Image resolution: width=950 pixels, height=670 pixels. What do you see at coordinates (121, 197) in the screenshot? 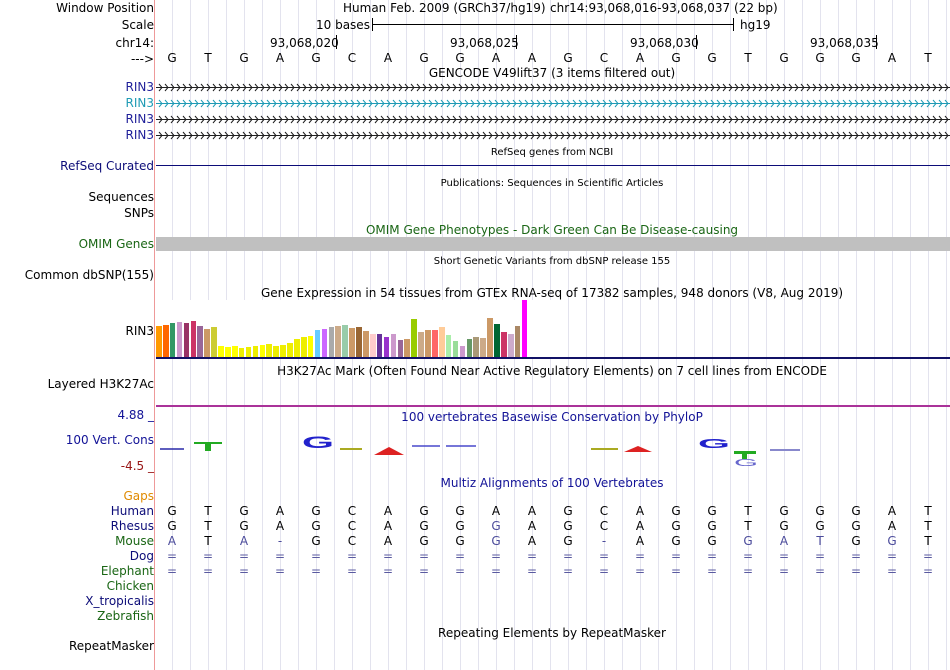
I see `sequences-label: Sequences` at bounding box center [121, 197].